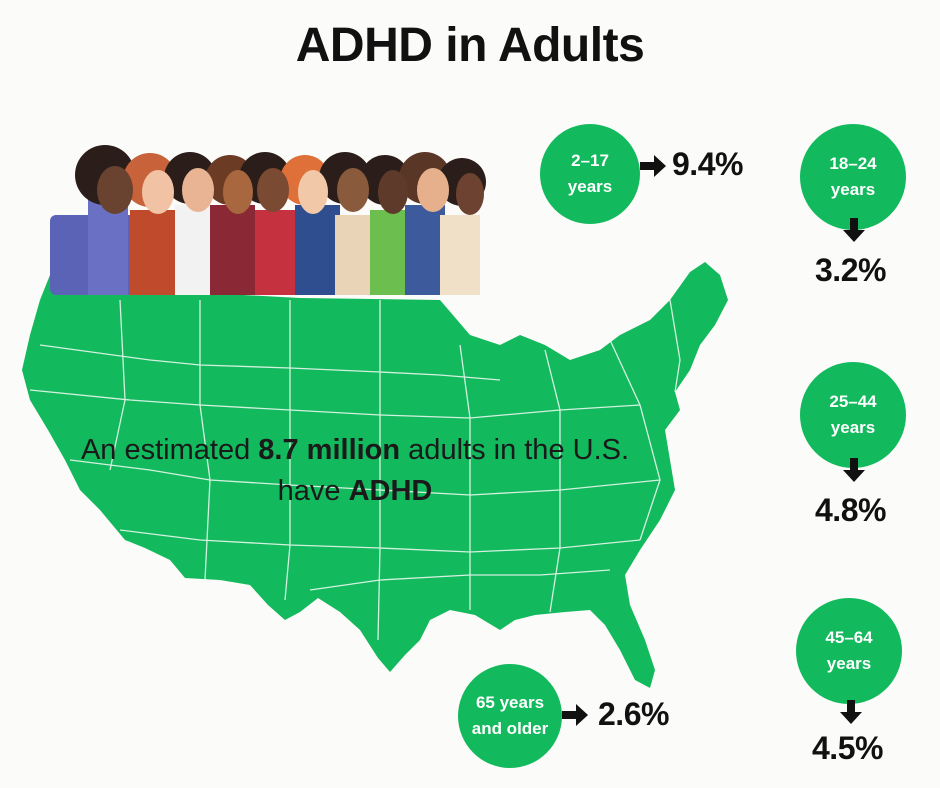  I want to click on age-bubble-45-64: 45–64 years, so click(849, 651).